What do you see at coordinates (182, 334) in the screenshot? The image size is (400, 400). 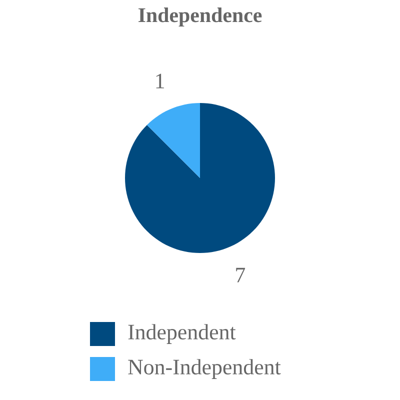 I see `legend-label: Independent` at bounding box center [182, 334].